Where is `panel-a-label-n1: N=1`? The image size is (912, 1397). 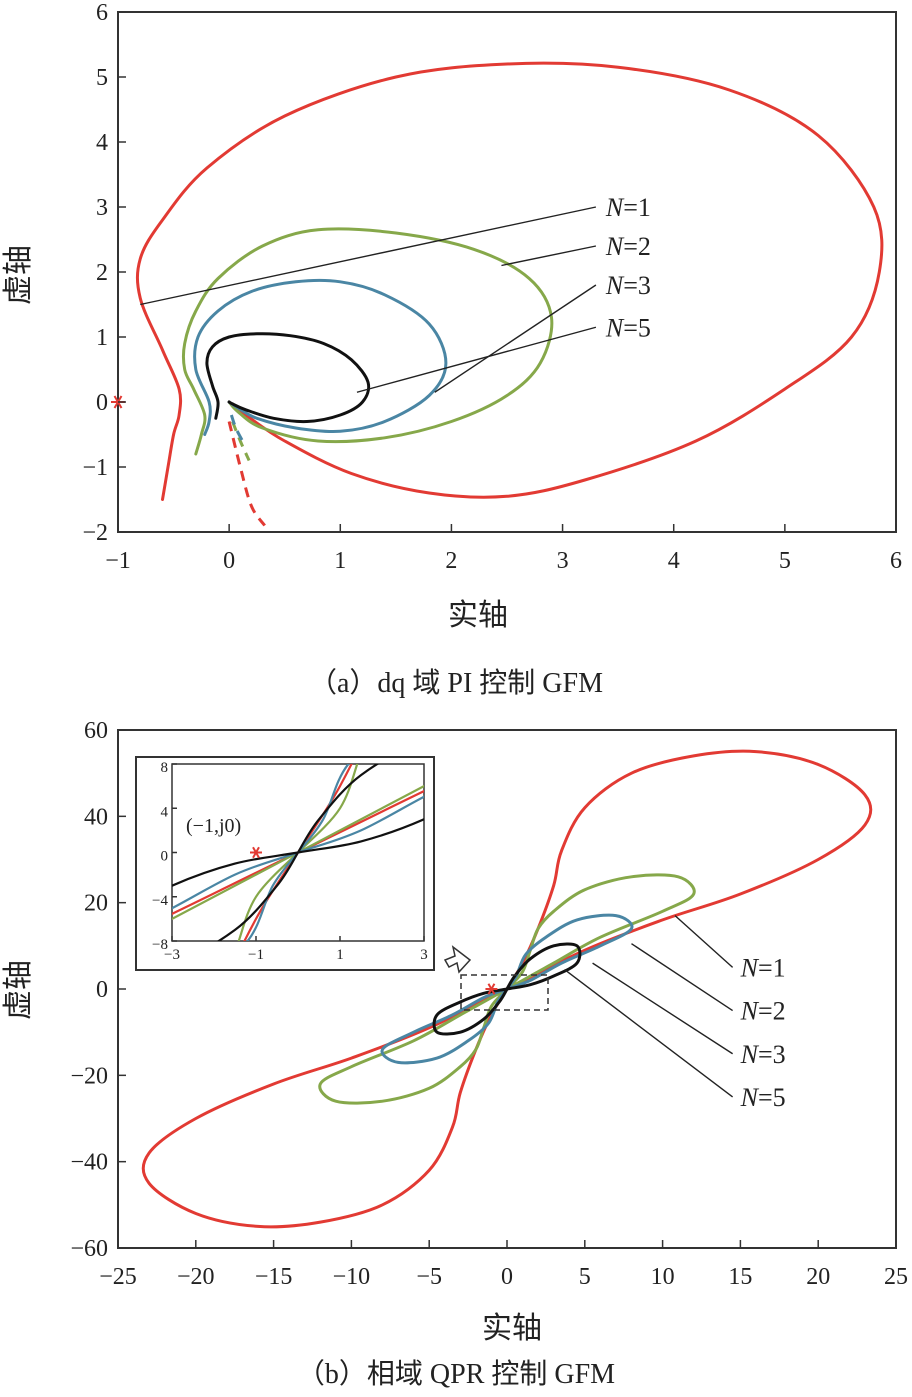
panel-a-label-n1: N=1 is located at coordinates (628, 207).